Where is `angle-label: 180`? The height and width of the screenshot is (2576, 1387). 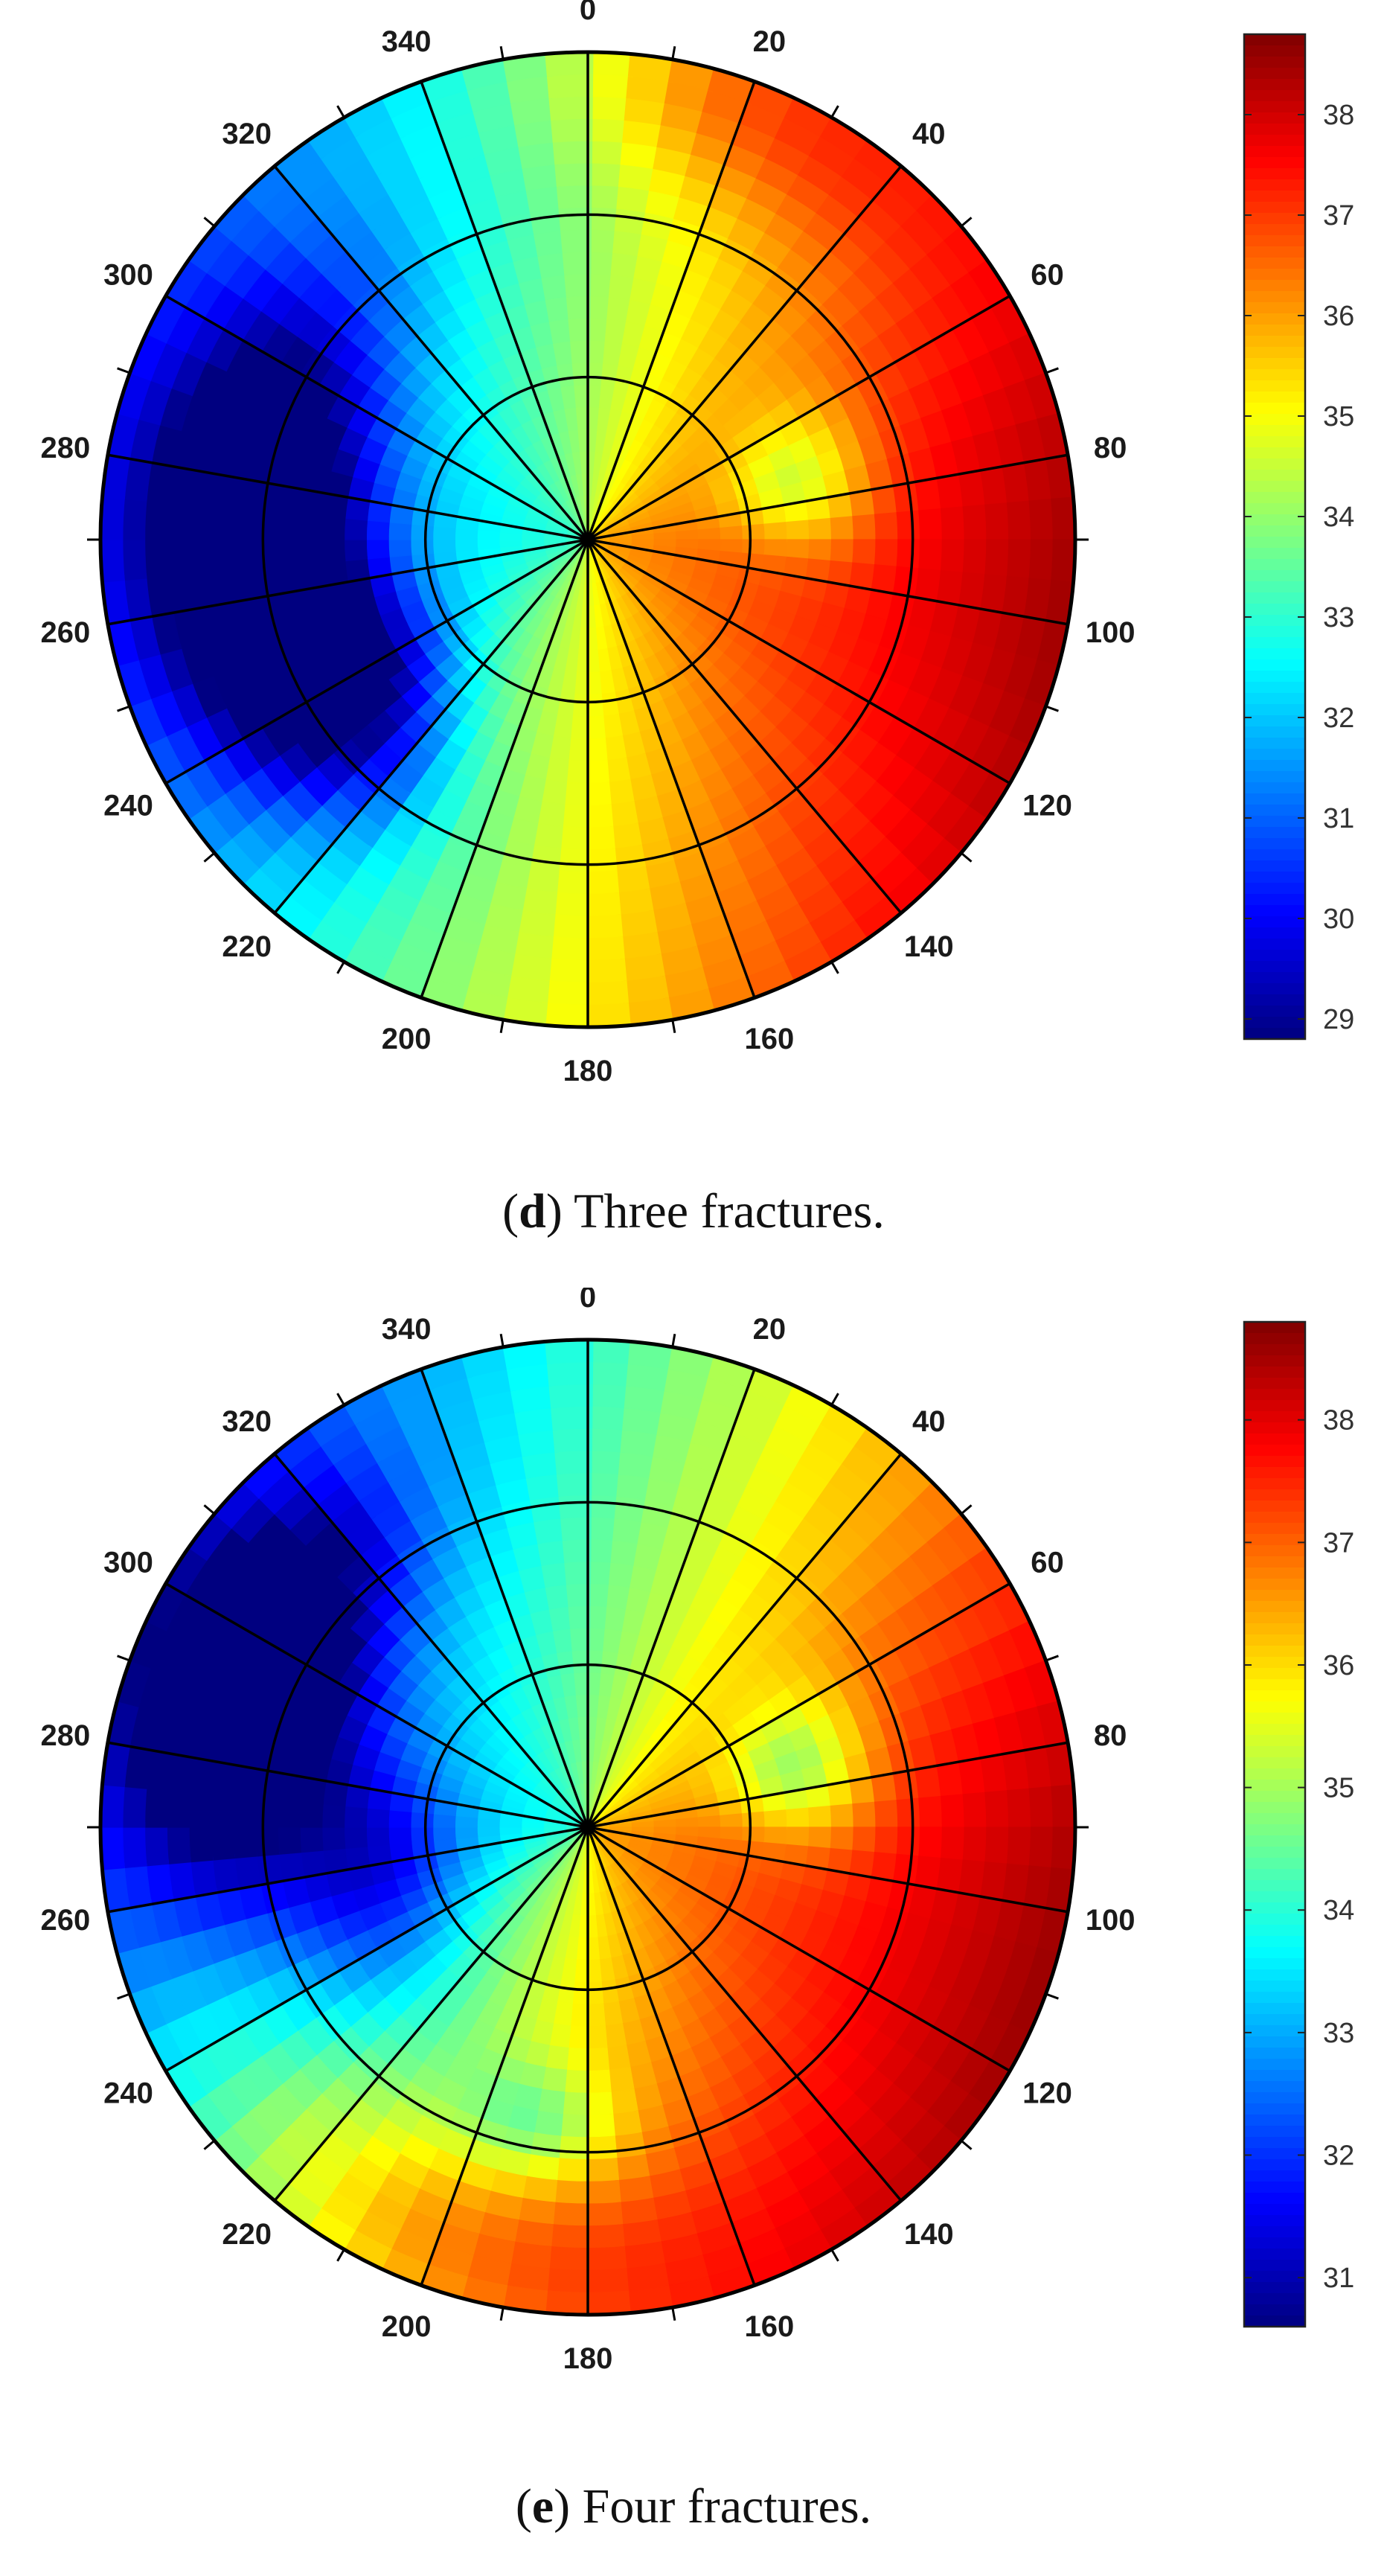
angle-label: 180 is located at coordinates (588, 1071).